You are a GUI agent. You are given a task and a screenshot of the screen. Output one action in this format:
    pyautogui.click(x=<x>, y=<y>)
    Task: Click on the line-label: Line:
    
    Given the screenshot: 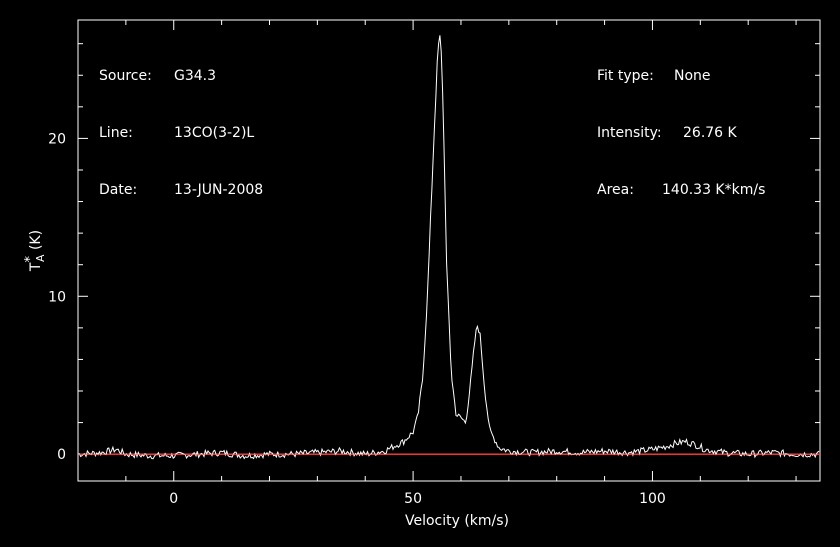 What is the action you would take?
    pyautogui.click(x=116, y=133)
    